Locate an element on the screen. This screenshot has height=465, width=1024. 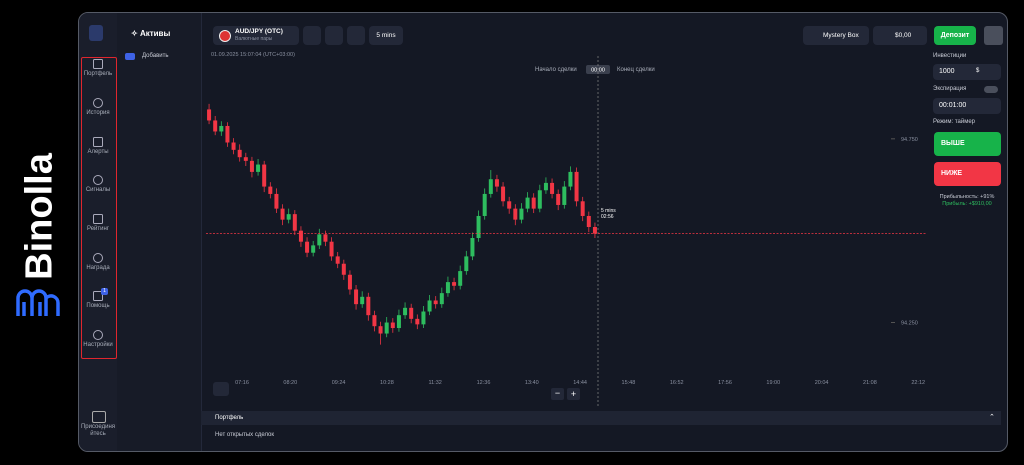
asset-type: Валютные пары is located at coordinates (254, 39).